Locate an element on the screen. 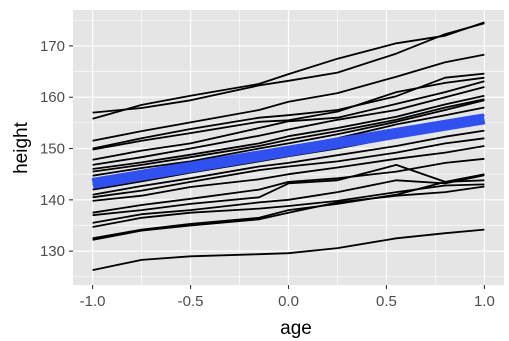 This screenshot has width=509, height=341. y-axis: 130 140 150 160 170 is located at coordinates (56, 149).